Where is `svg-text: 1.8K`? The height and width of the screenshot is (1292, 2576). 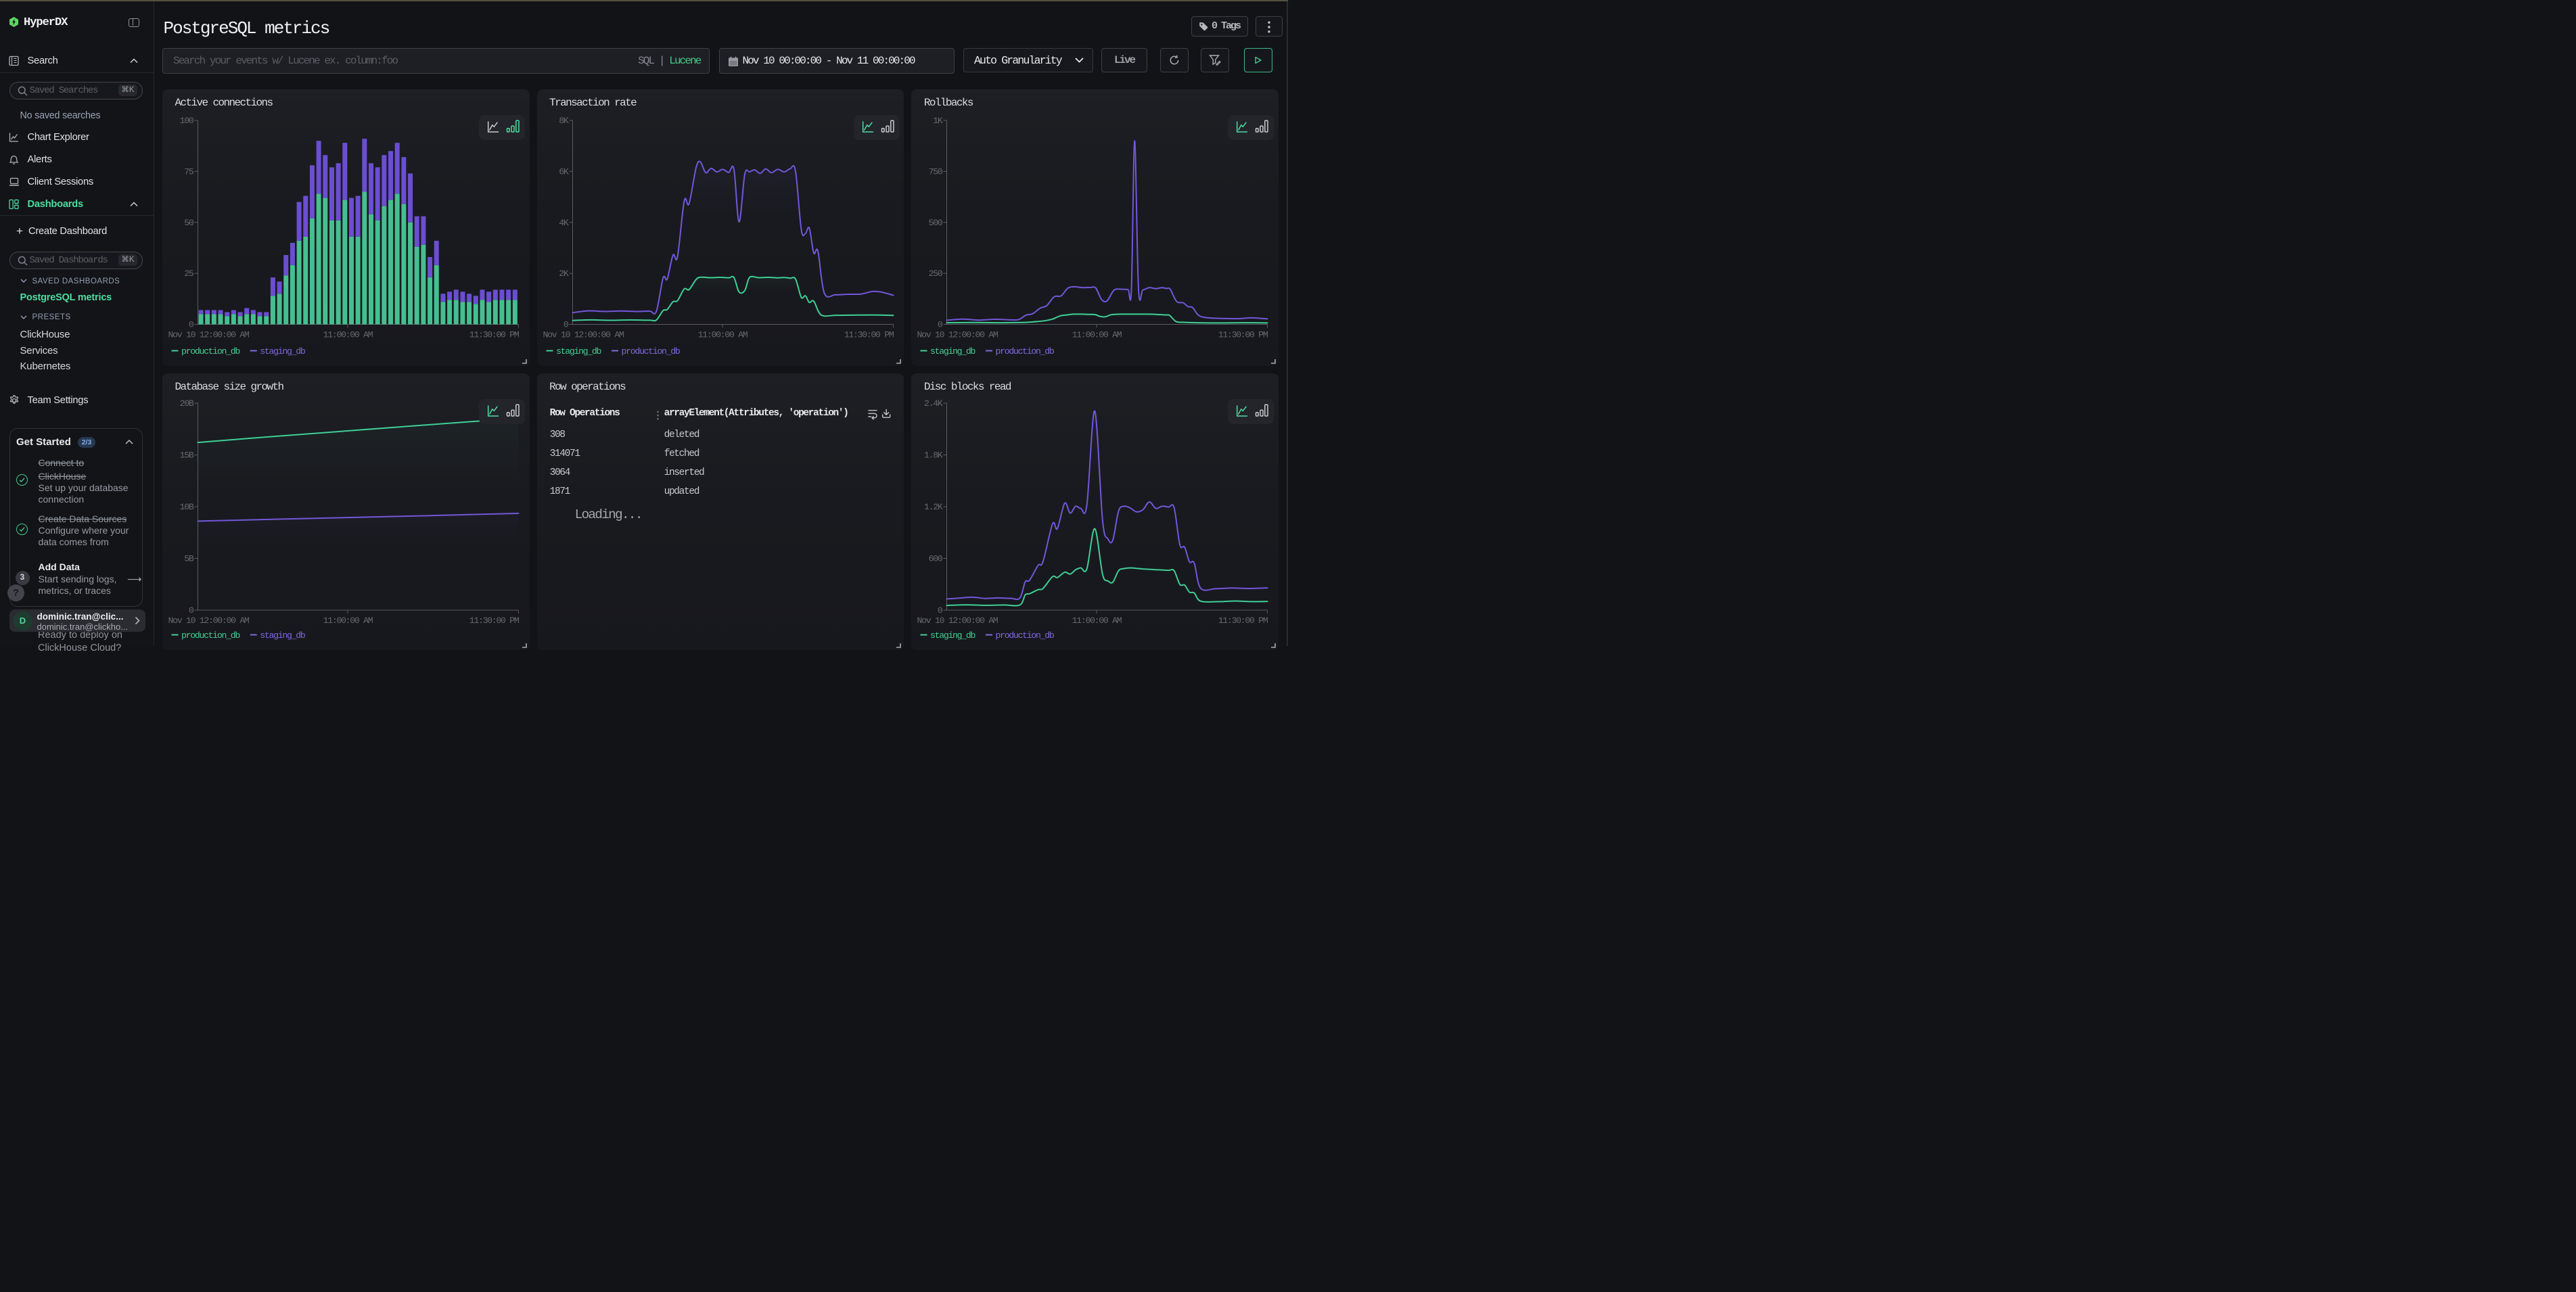 svg-text: 1.8K is located at coordinates (933, 456).